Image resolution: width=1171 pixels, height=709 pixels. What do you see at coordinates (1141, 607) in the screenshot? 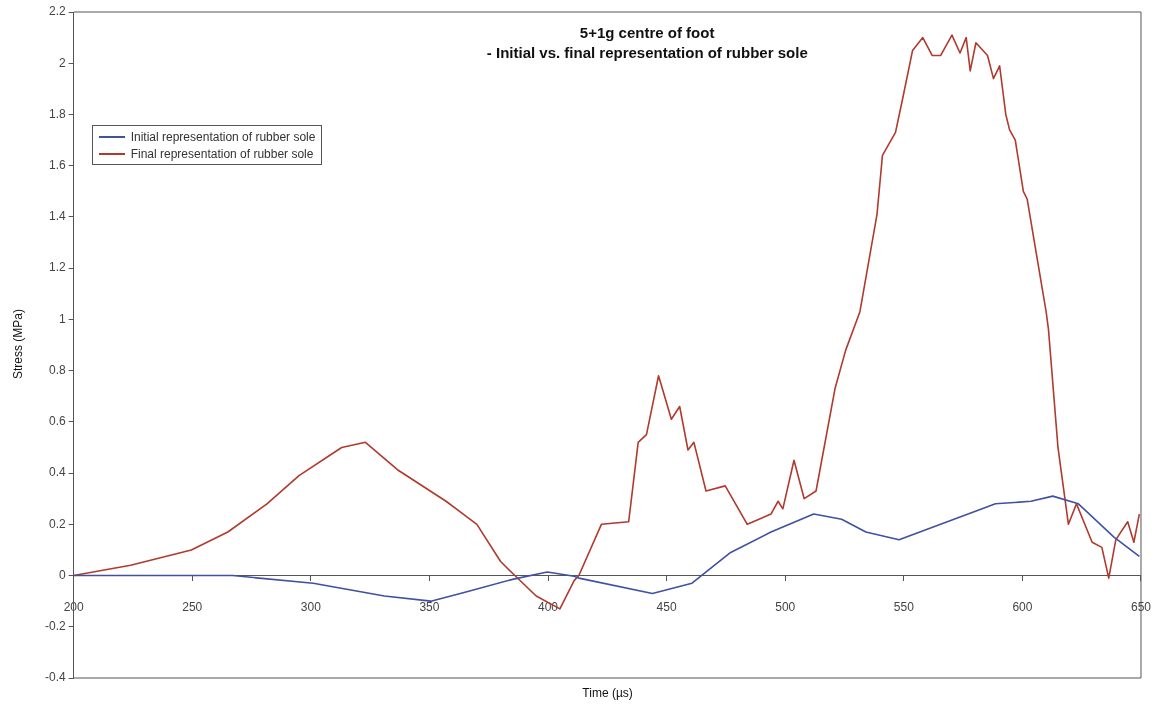
I see `x-tick-label: 650` at bounding box center [1141, 607].